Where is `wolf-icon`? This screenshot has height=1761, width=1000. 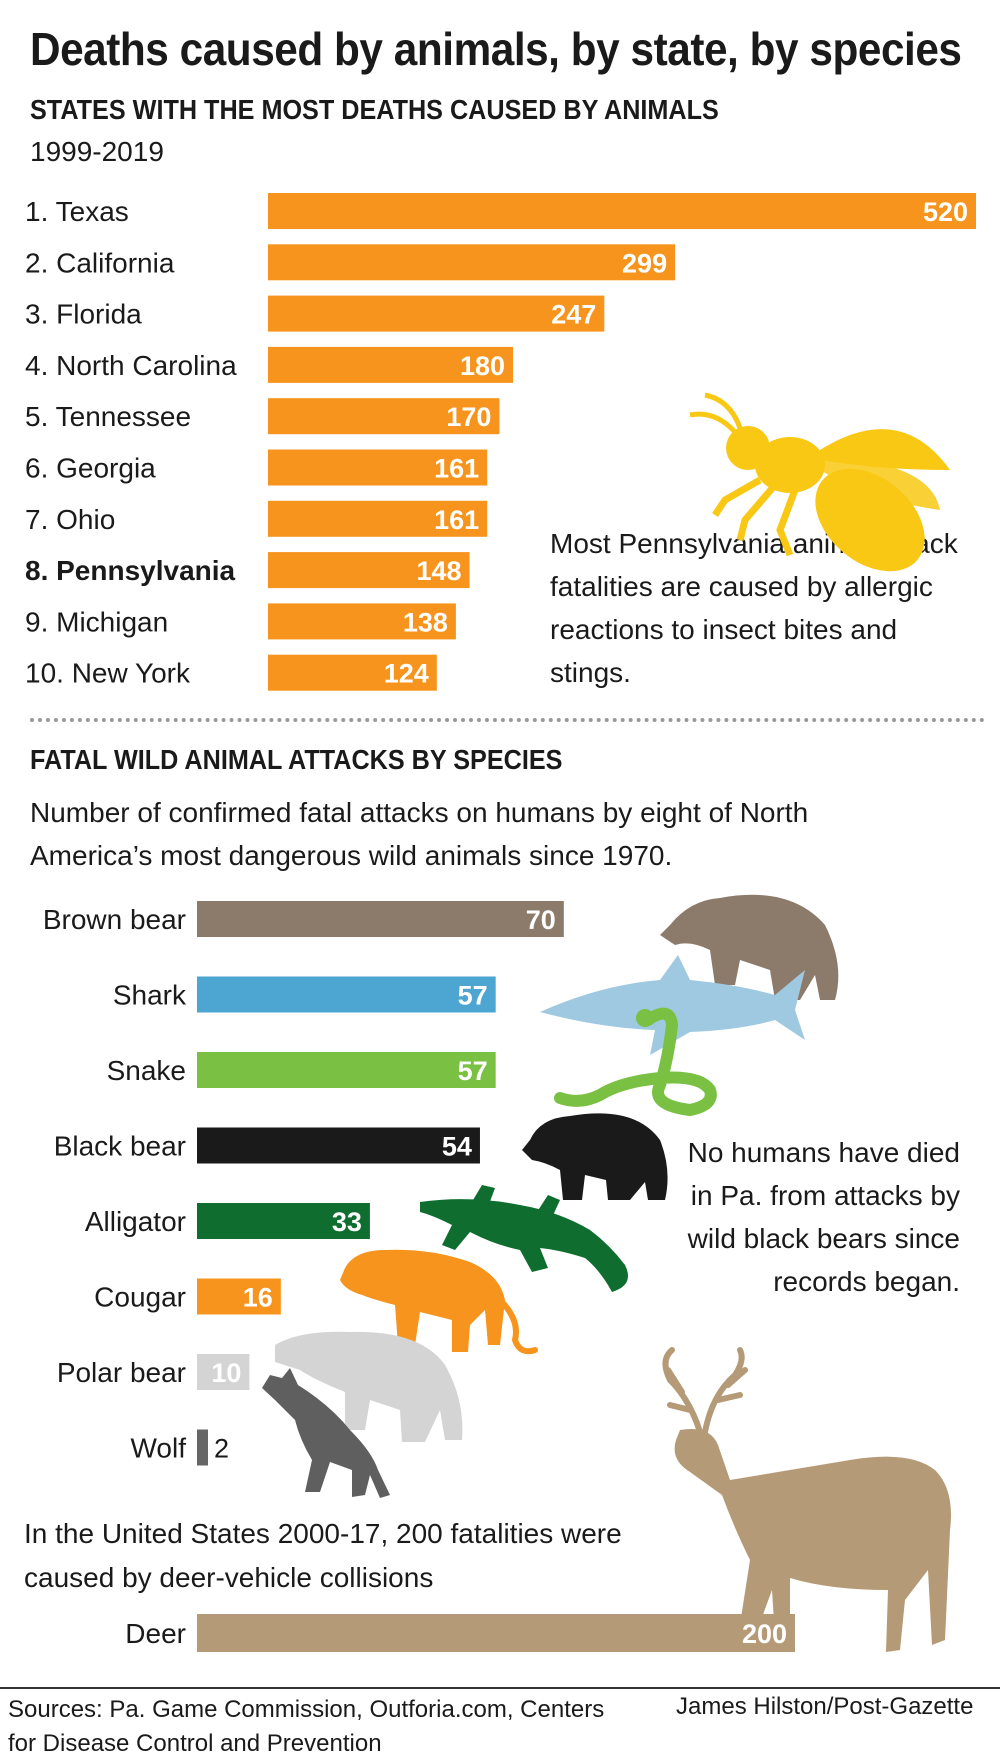
wolf-icon is located at coordinates (326, 1433).